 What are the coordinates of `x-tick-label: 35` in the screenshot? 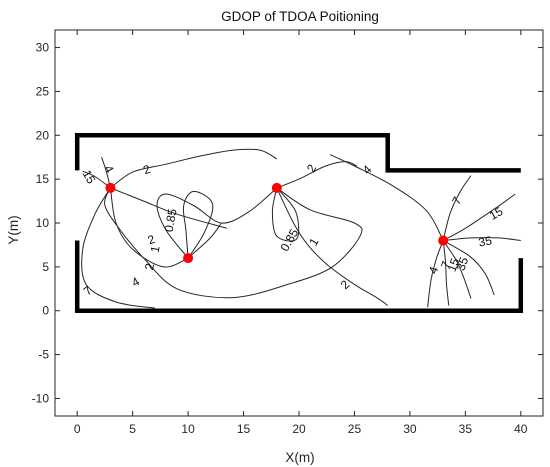 It's located at (466, 429).